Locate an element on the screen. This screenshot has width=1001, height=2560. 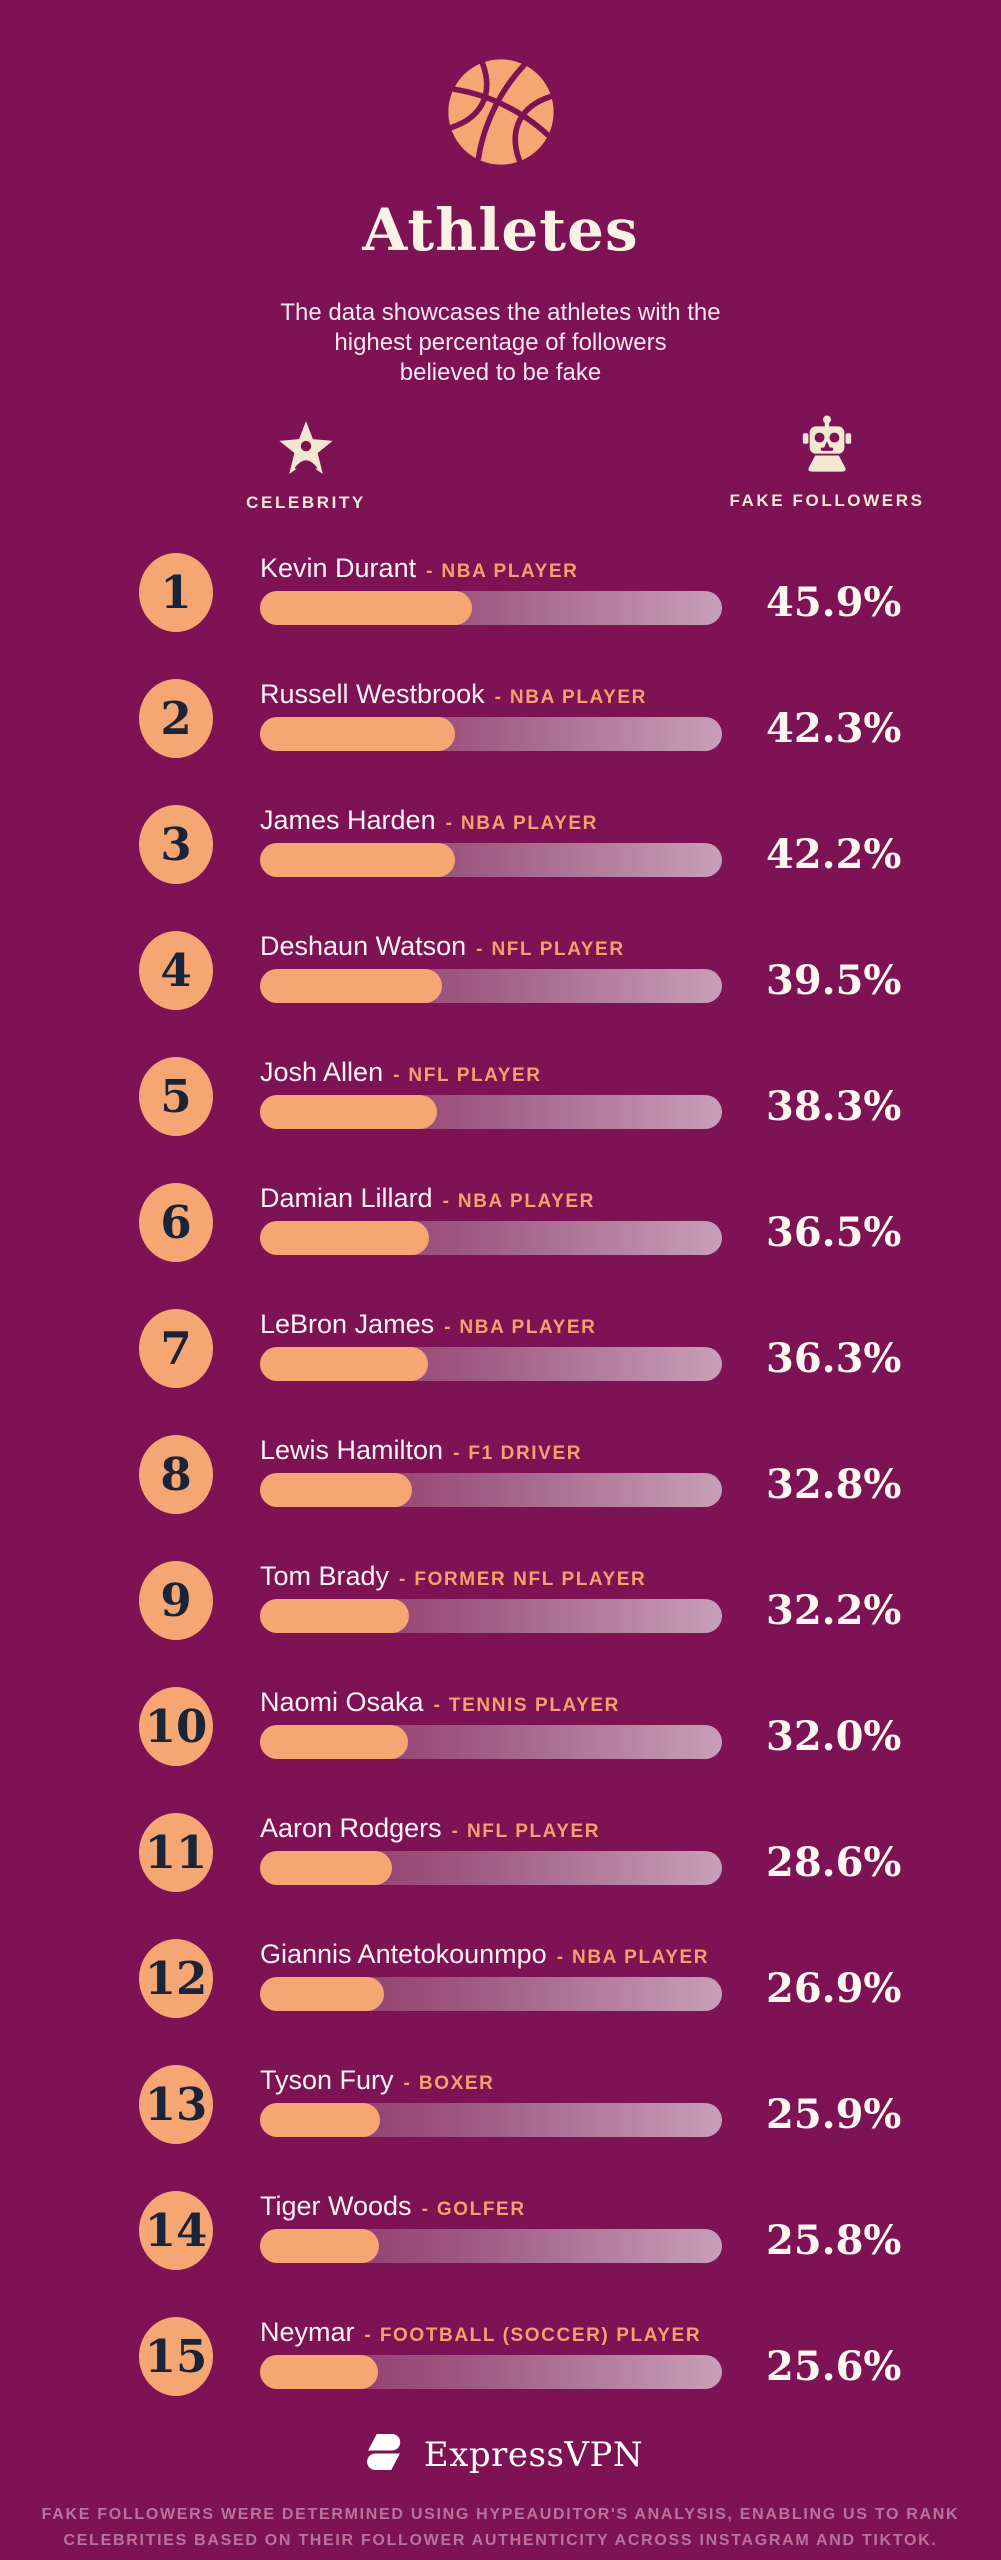
athlete-role: - FORMER NFL PLAYER is located at coordinates (522, 1580).